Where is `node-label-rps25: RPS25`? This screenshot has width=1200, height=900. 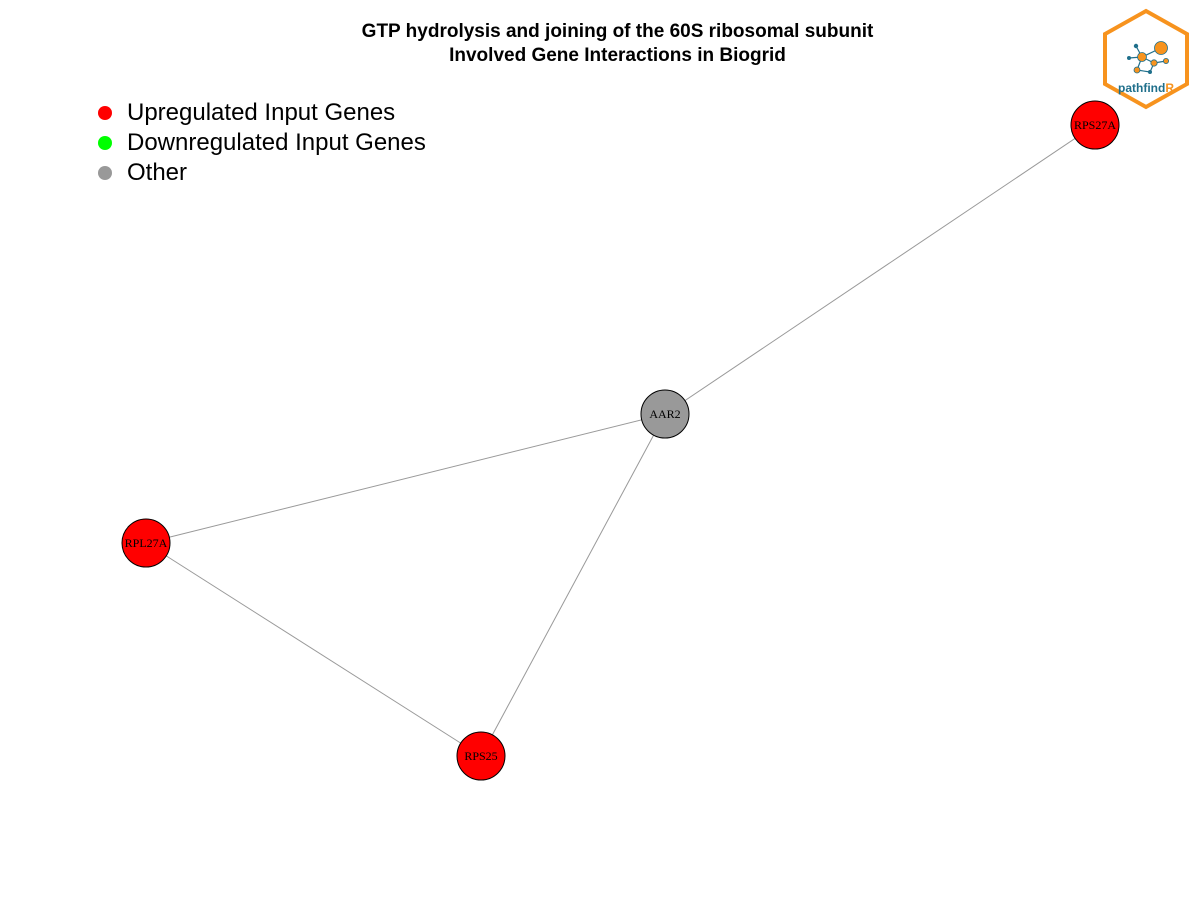
node-label-rps25: RPS25 is located at coordinates (480, 756).